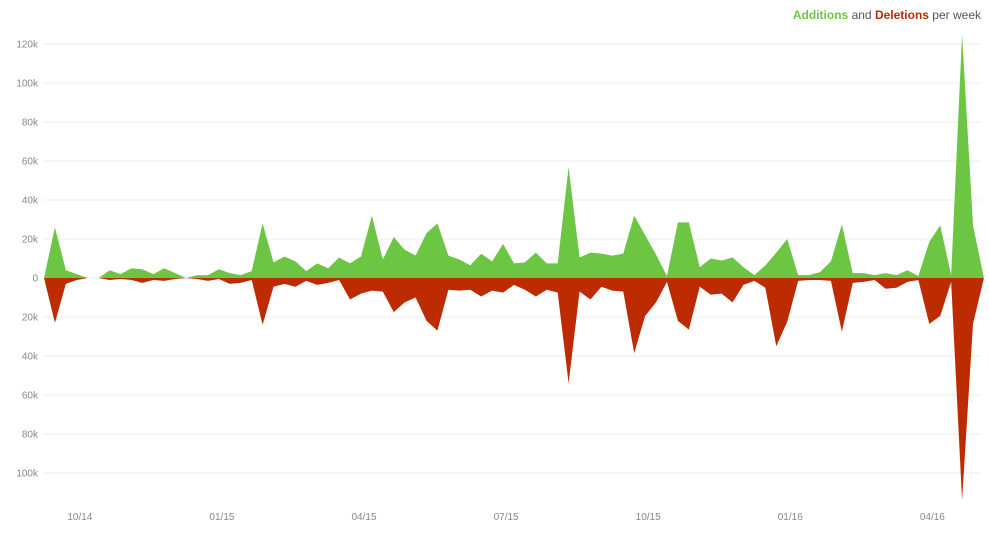 The width and height of the screenshot is (989, 553). What do you see at coordinates (364, 517) in the screenshot?
I see `x-tick-label: 04/15` at bounding box center [364, 517].